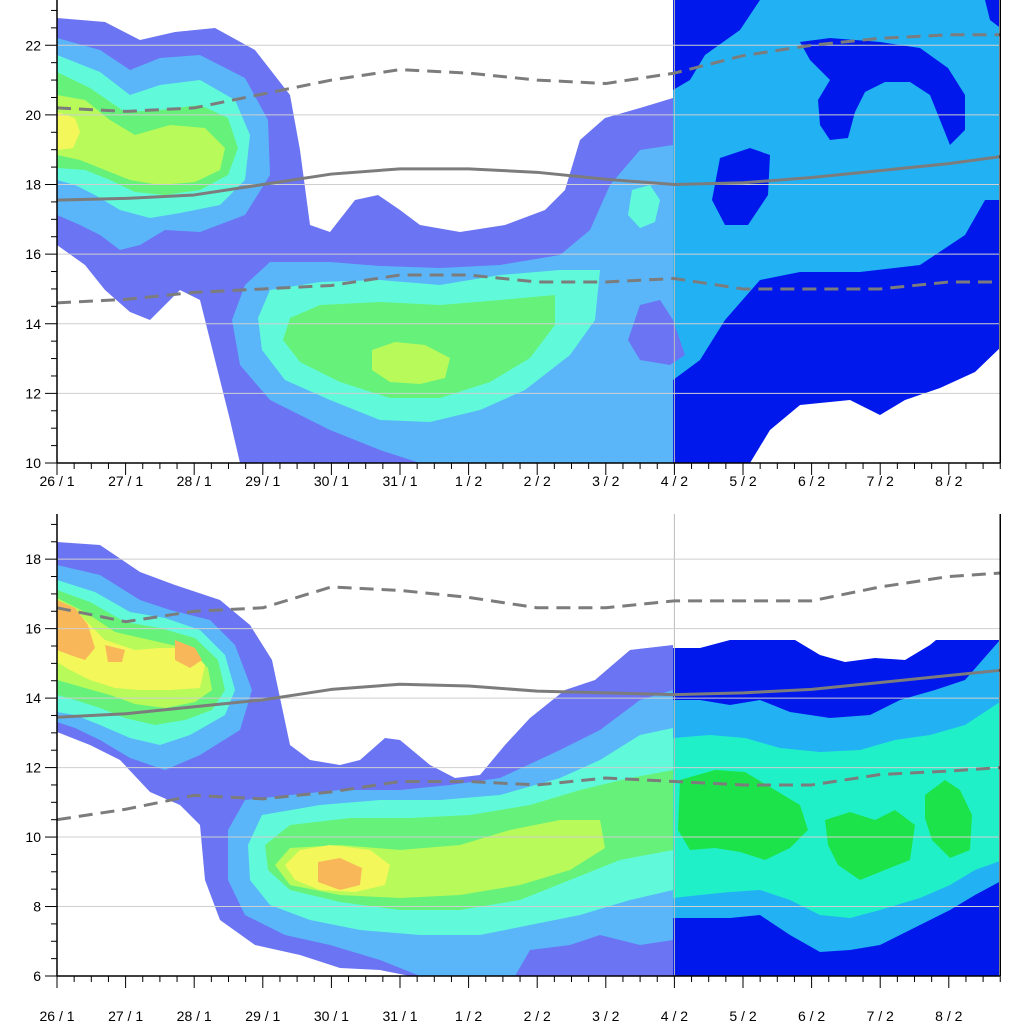  I want to click on bot-x-tick-label: 30 / 1, so click(331, 1016).